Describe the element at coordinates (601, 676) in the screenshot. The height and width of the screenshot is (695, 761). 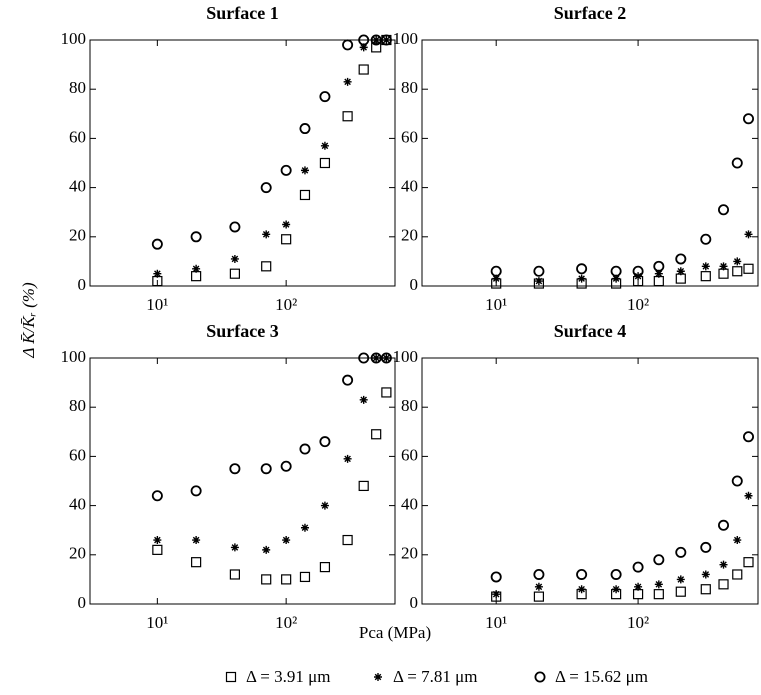
I see `legend-label: Δ = 15.62 μm` at that location.